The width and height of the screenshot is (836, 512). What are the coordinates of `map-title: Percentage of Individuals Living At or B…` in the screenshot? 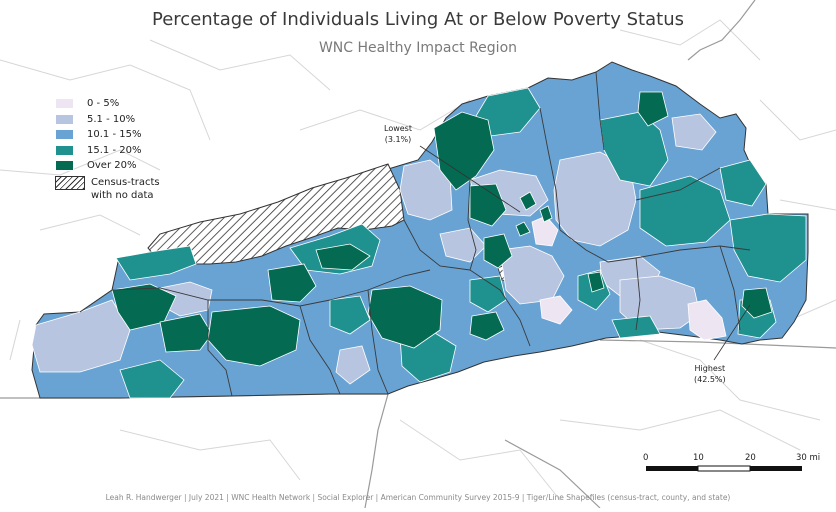 It's located at (418, 19).